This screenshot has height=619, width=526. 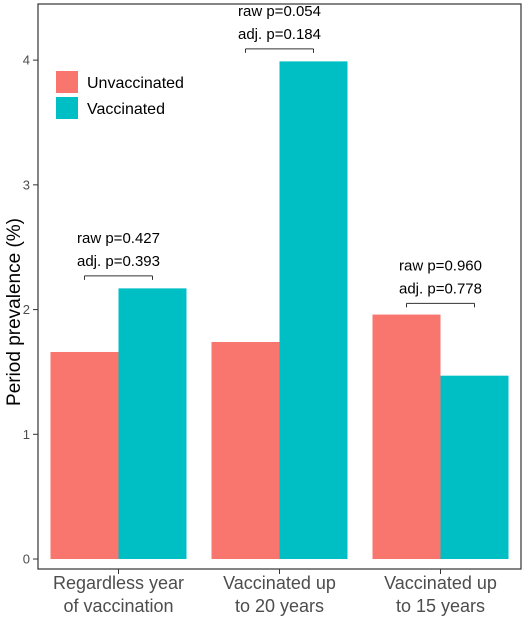 What do you see at coordinates (120, 95) in the screenshot?
I see `legend: Unvaccinated Vaccinated` at bounding box center [120, 95].